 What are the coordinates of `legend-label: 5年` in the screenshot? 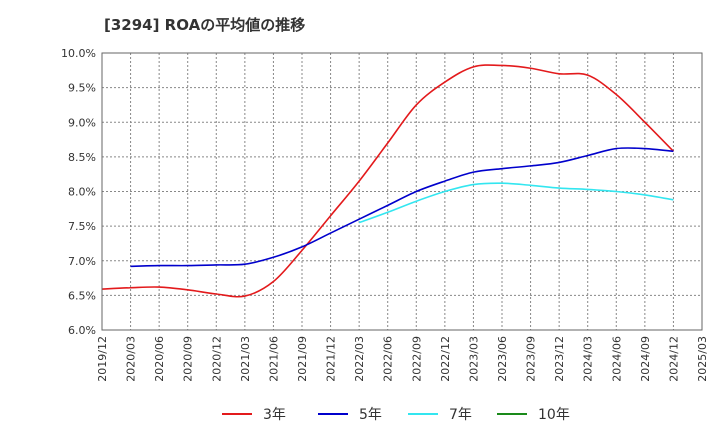 It's located at (370, 415).